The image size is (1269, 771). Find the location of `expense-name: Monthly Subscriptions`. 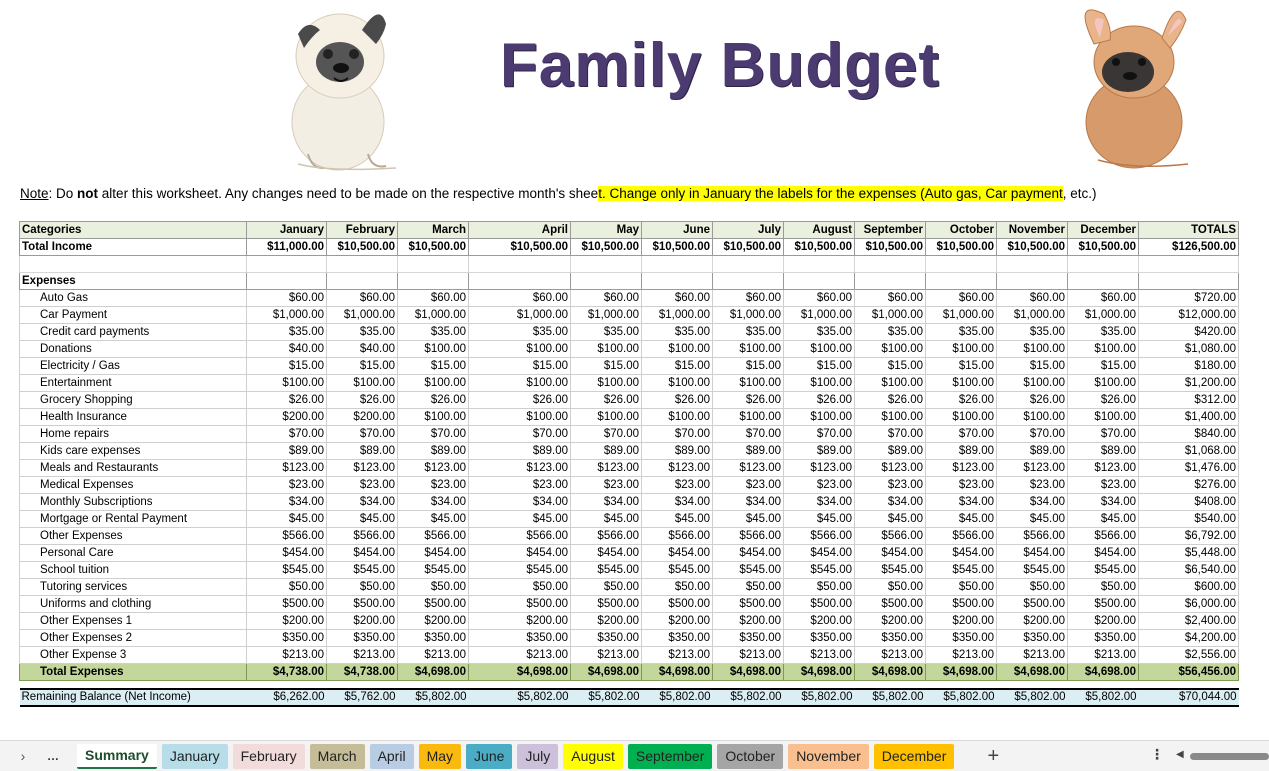

expense-name: Monthly Subscriptions is located at coordinates (133, 502).